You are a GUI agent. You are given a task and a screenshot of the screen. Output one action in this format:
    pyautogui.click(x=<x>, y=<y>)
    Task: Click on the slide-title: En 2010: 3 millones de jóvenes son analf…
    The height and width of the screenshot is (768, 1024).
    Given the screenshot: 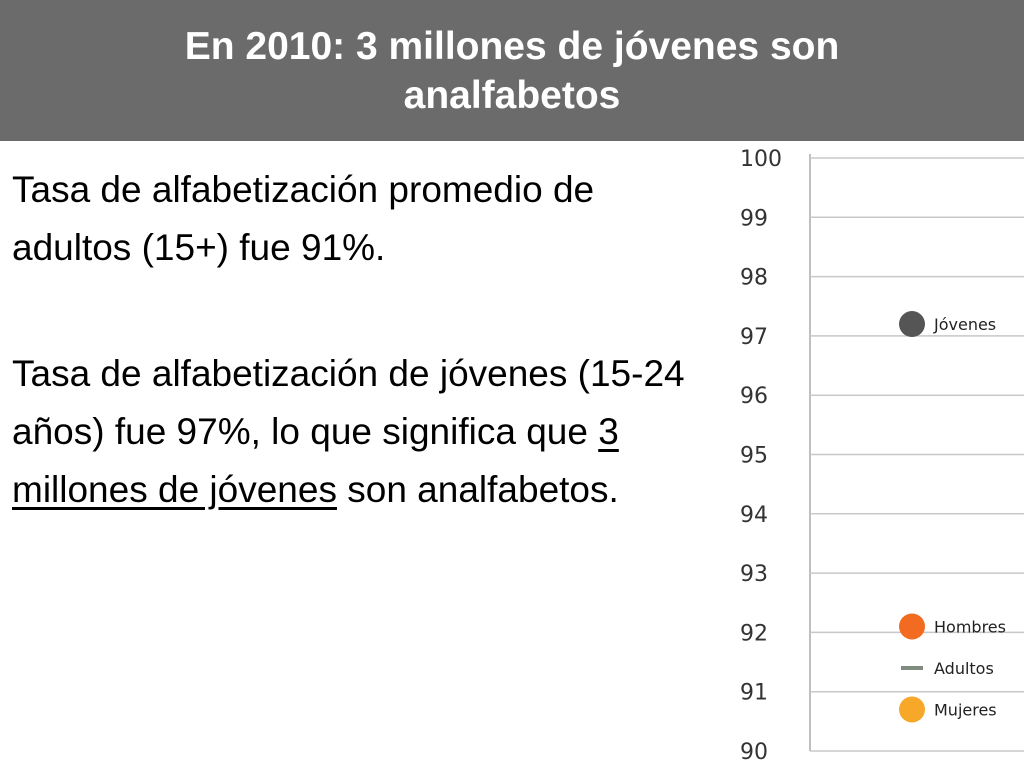 What is the action you would take?
    pyautogui.click(x=512, y=70)
    